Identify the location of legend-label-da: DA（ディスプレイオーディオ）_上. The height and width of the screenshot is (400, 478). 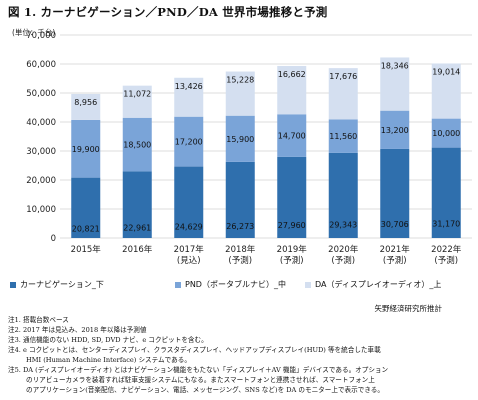
(378, 284).